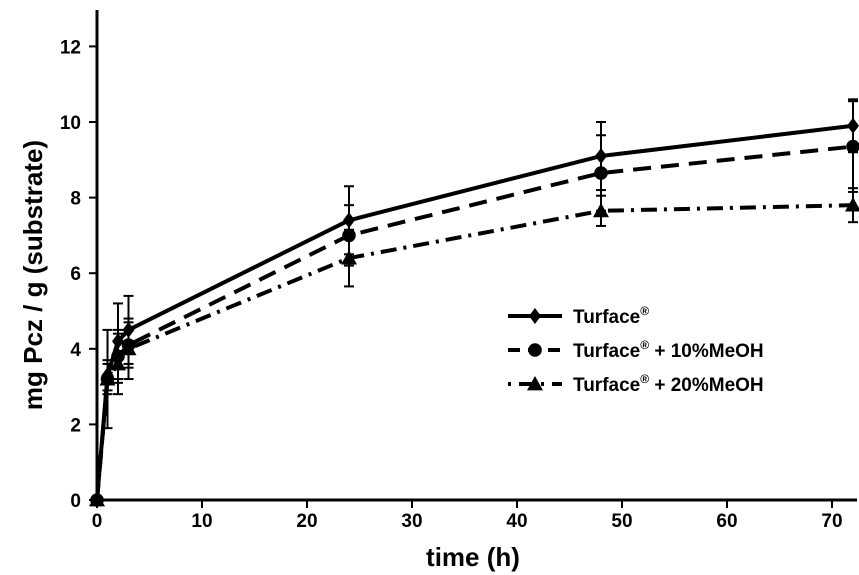 Image resolution: width=859 pixels, height=575 pixels. I want to click on marker-diamond, so click(535, 316).